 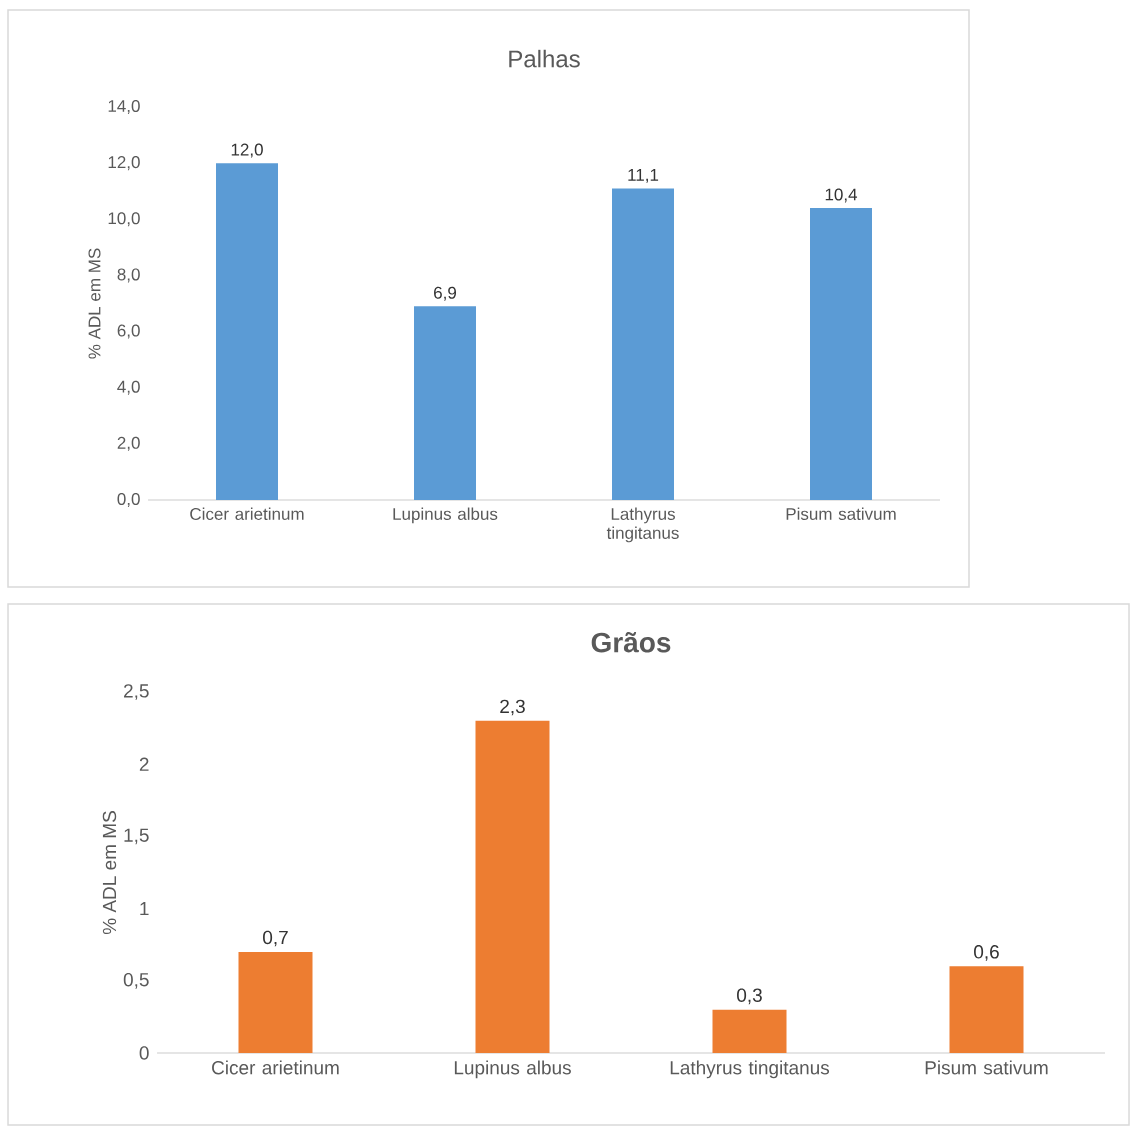 What do you see at coordinates (144, 764) in the screenshot?
I see `y-tick-label: 2` at bounding box center [144, 764].